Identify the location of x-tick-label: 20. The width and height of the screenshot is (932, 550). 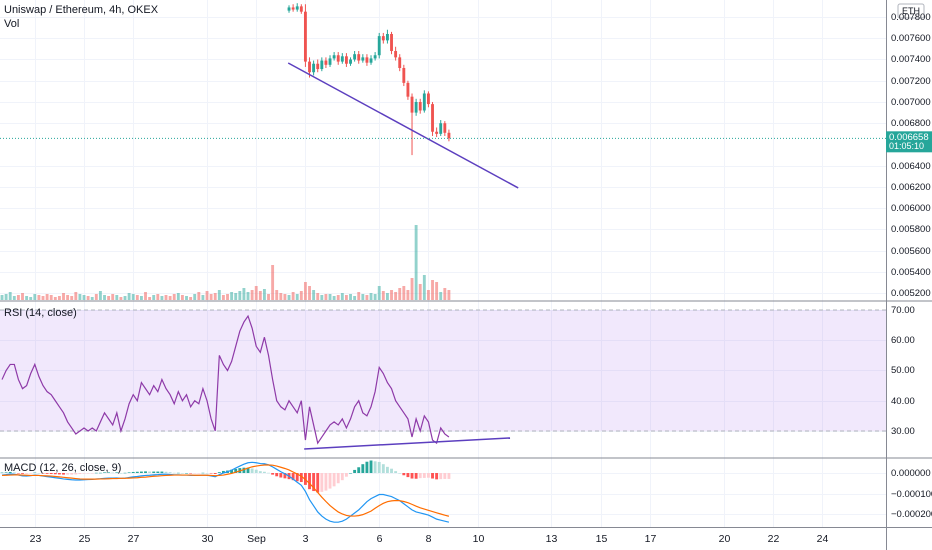
(725, 539).